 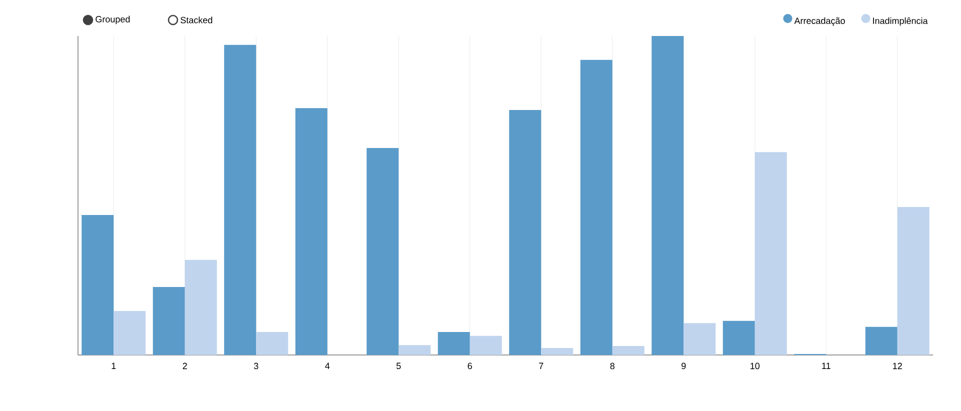 What do you see at coordinates (755, 366) in the screenshot?
I see `x-tick-label: 10` at bounding box center [755, 366].